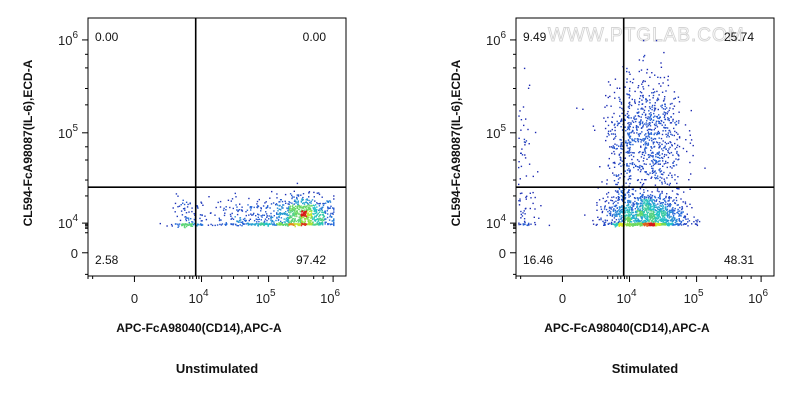 Image resolution: width=794 pixels, height=409 pixels. Describe the element at coordinates (627, 328) in the screenshot. I see `x-axis-title: APC-FcA98040(CD14),APC-A` at that location.